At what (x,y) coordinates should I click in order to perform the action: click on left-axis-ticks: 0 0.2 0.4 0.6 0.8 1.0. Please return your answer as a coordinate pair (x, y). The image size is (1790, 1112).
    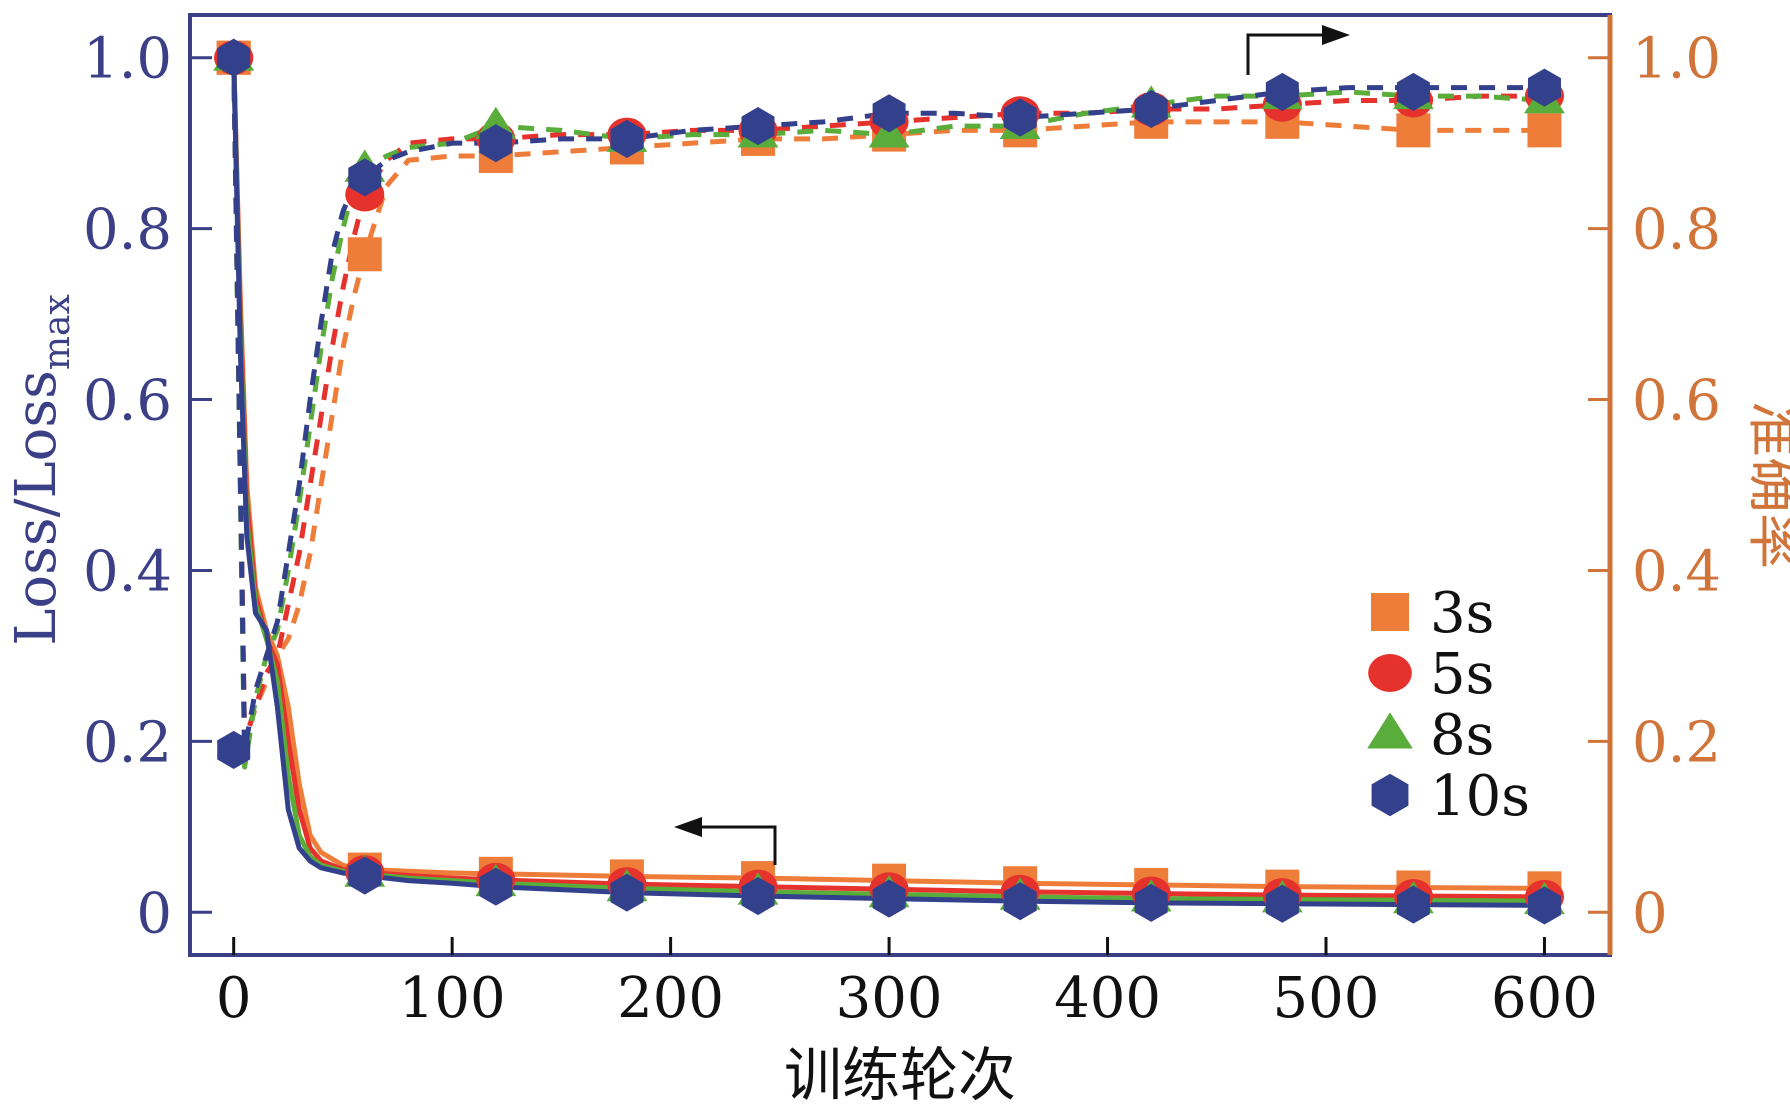
    Looking at the image, I should click on (147, 486).